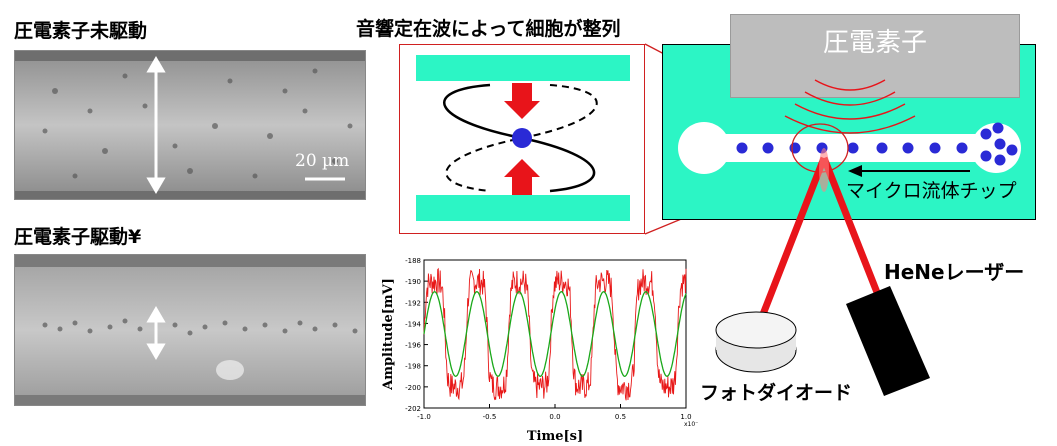 The image size is (1057, 446). Describe the element at coordinates (488, 29) in the screenshot. I see `caption-standing-wave: 音響定在波によって細胞が整列` at that location.